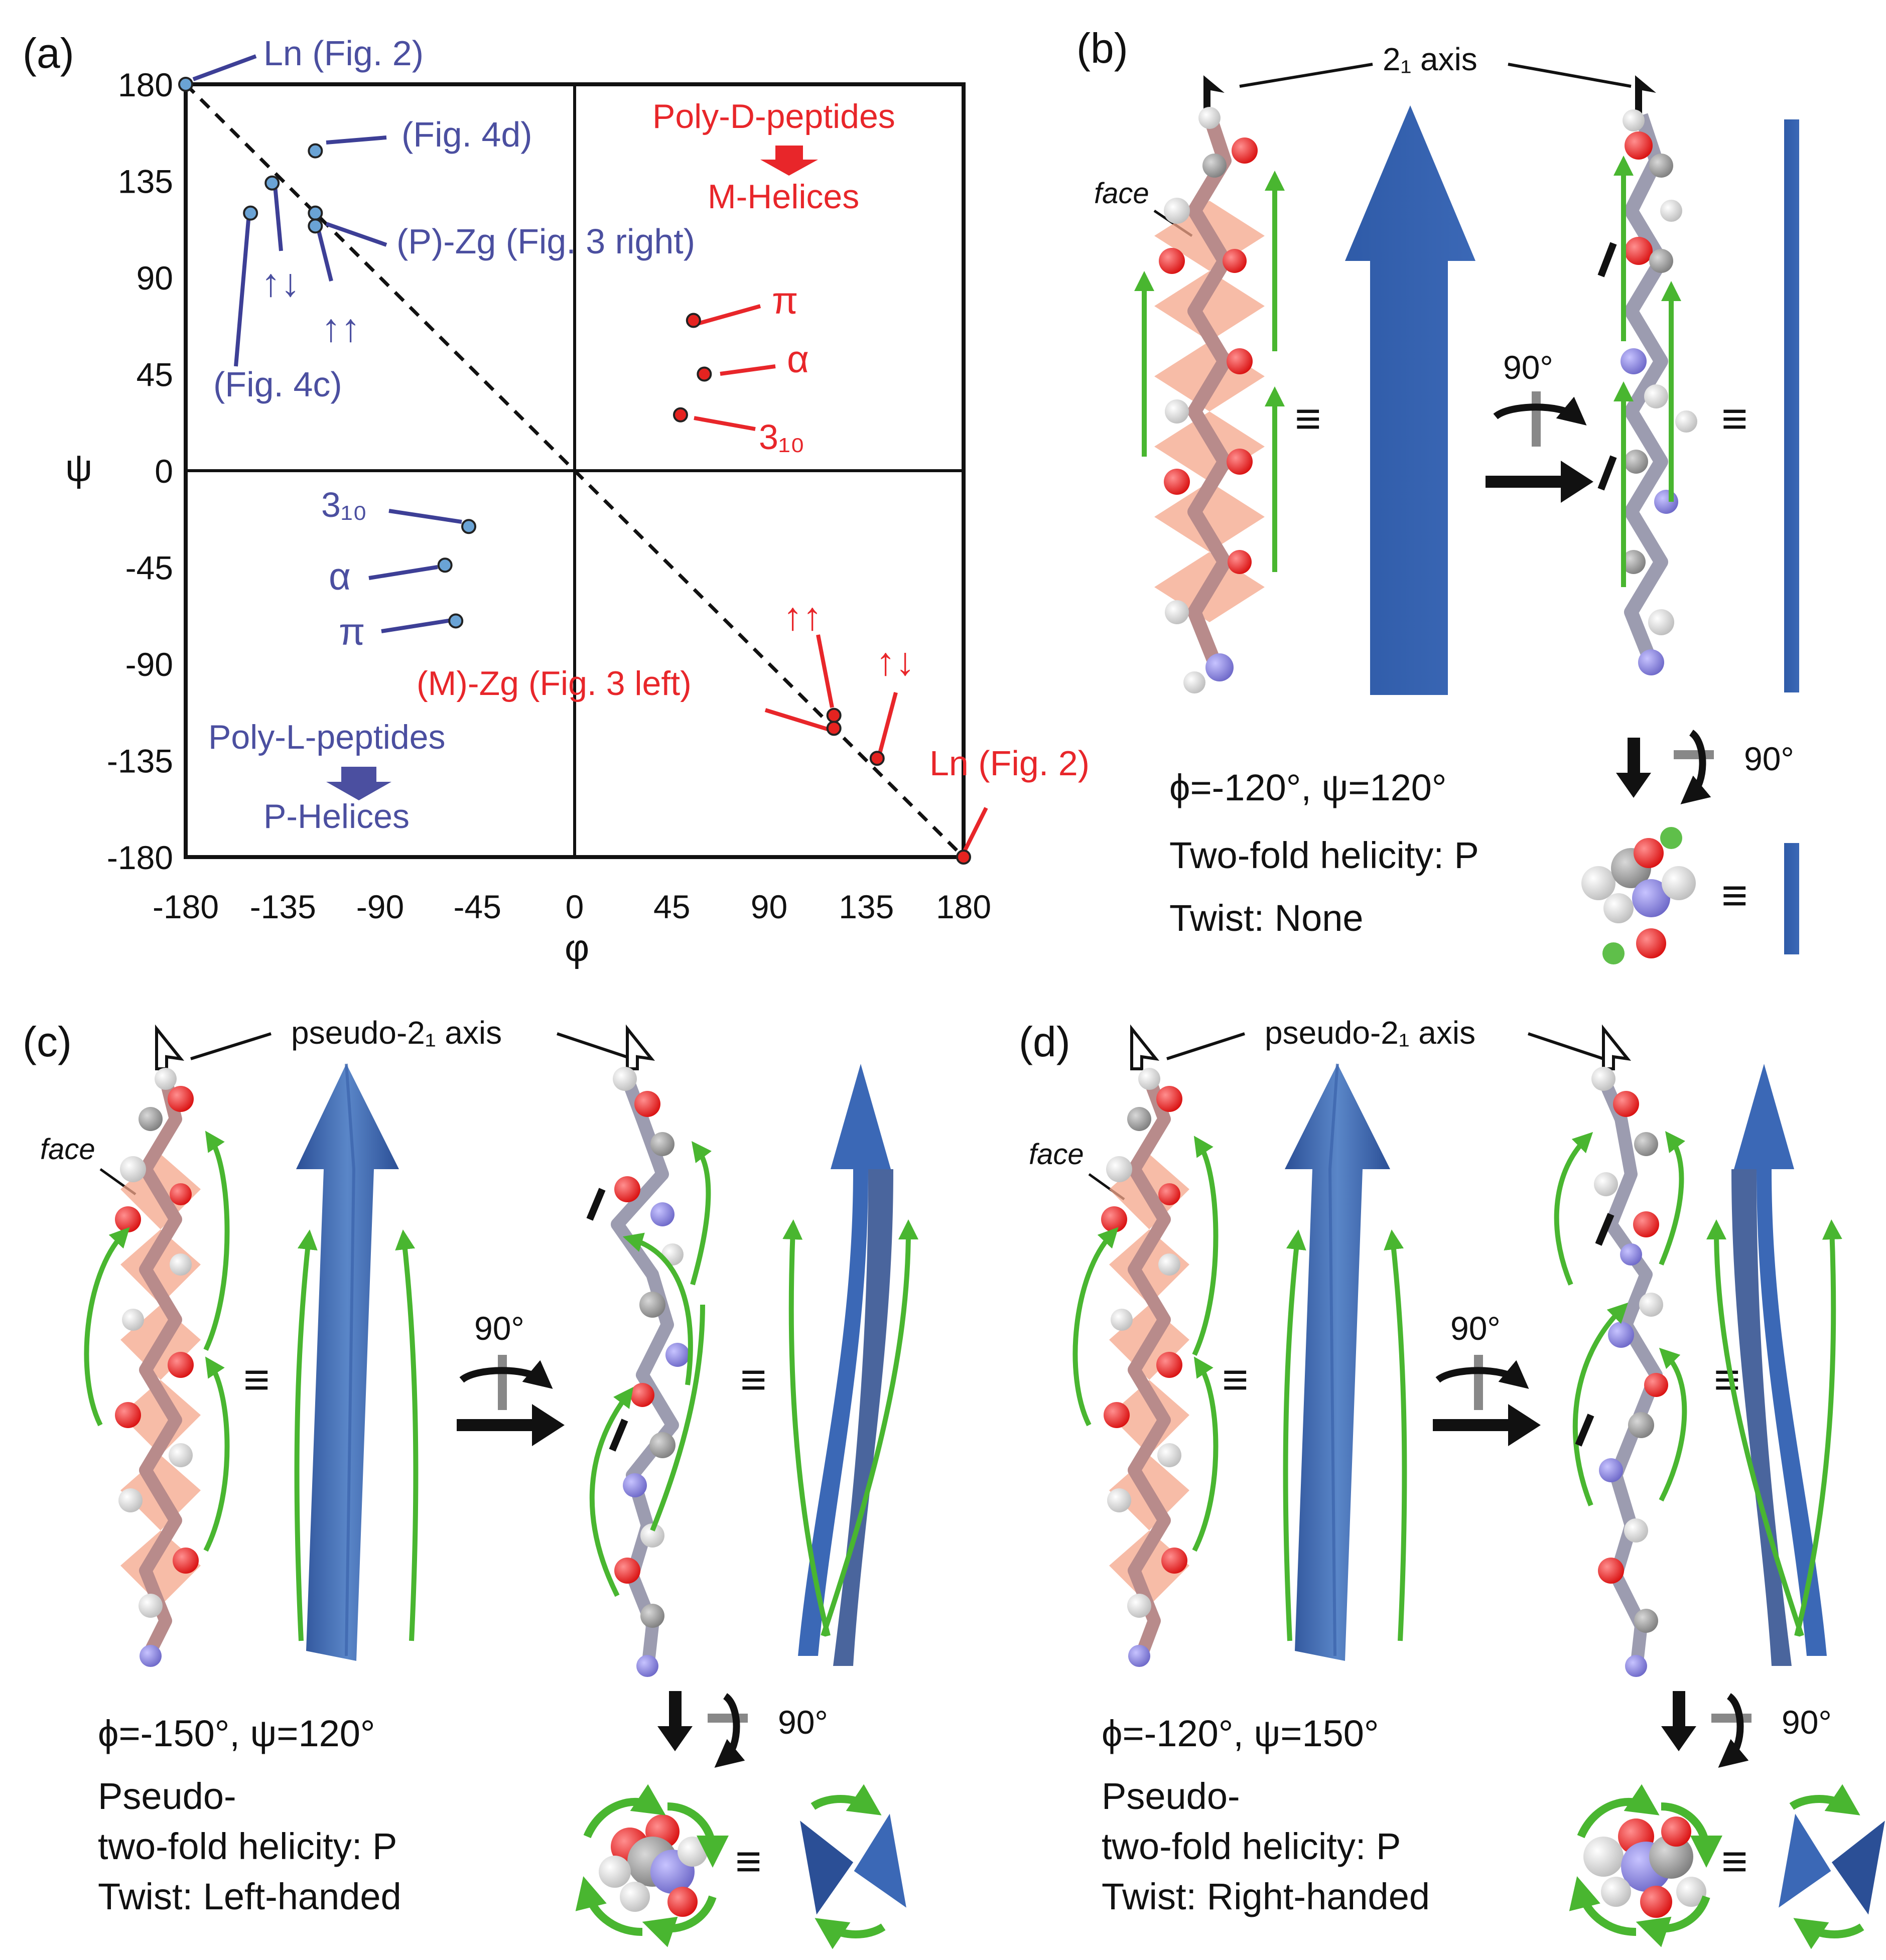 Image resolution: width=1886 pixels, height=1960 pixels. I want to click on panel-c-label: (c), so click(47, 1041).